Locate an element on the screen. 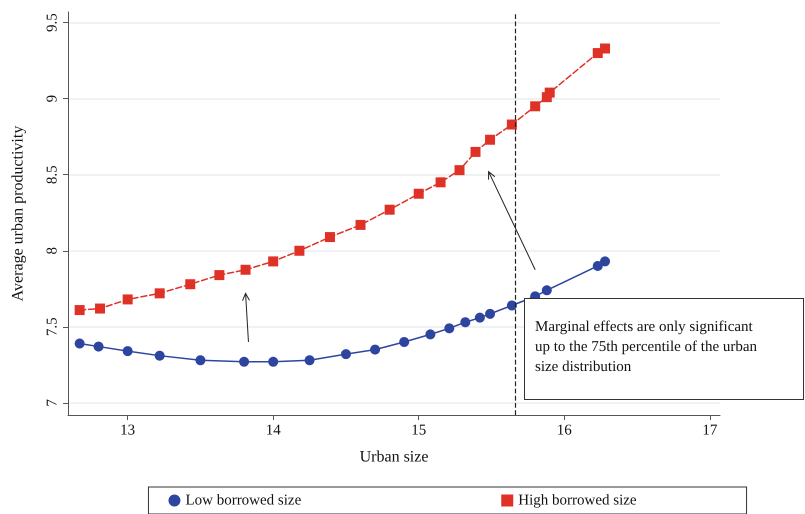  y-tick-label: 7 is located at coordinates (52, 402).